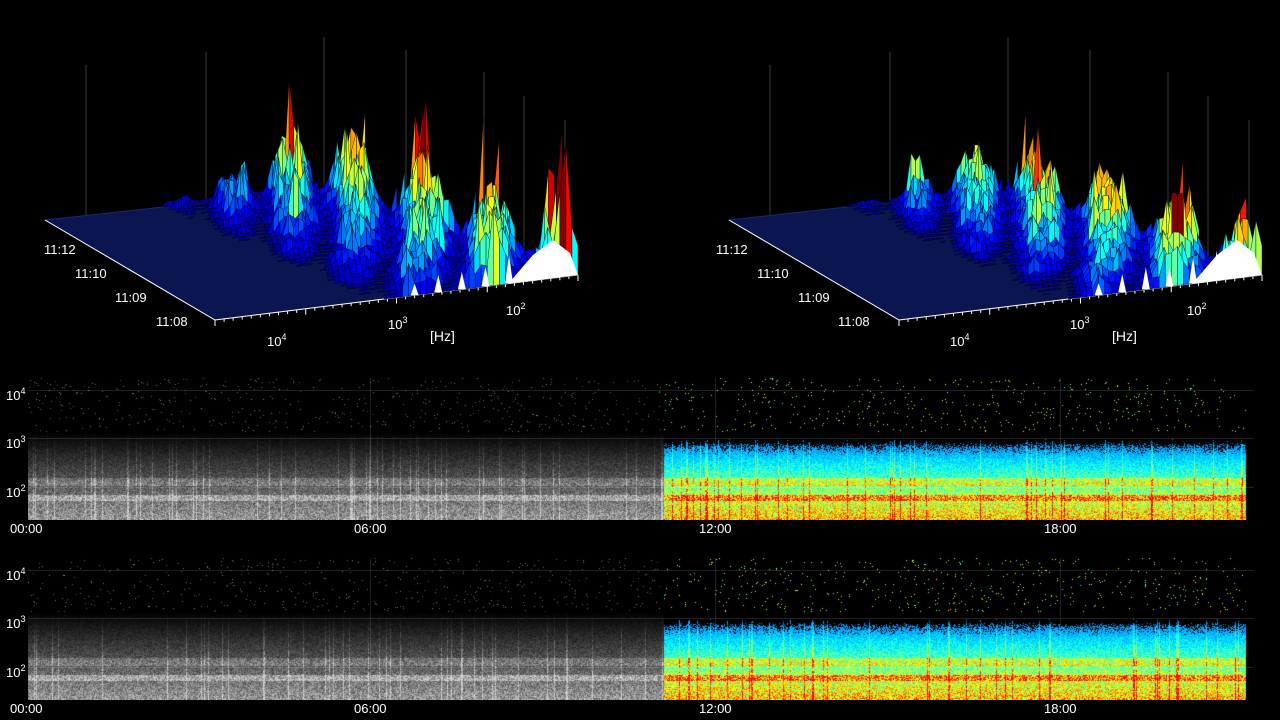  Describe the element at coordinates (732, 249) in the screenshot. I see `time-label: 11:12` at that location.